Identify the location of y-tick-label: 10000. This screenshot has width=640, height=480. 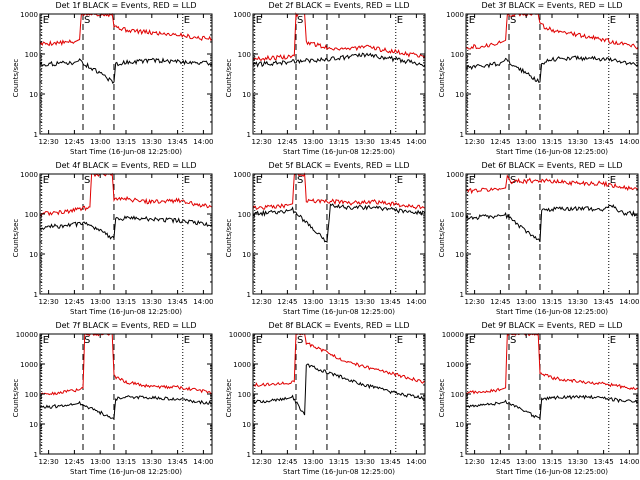
(240, 335).